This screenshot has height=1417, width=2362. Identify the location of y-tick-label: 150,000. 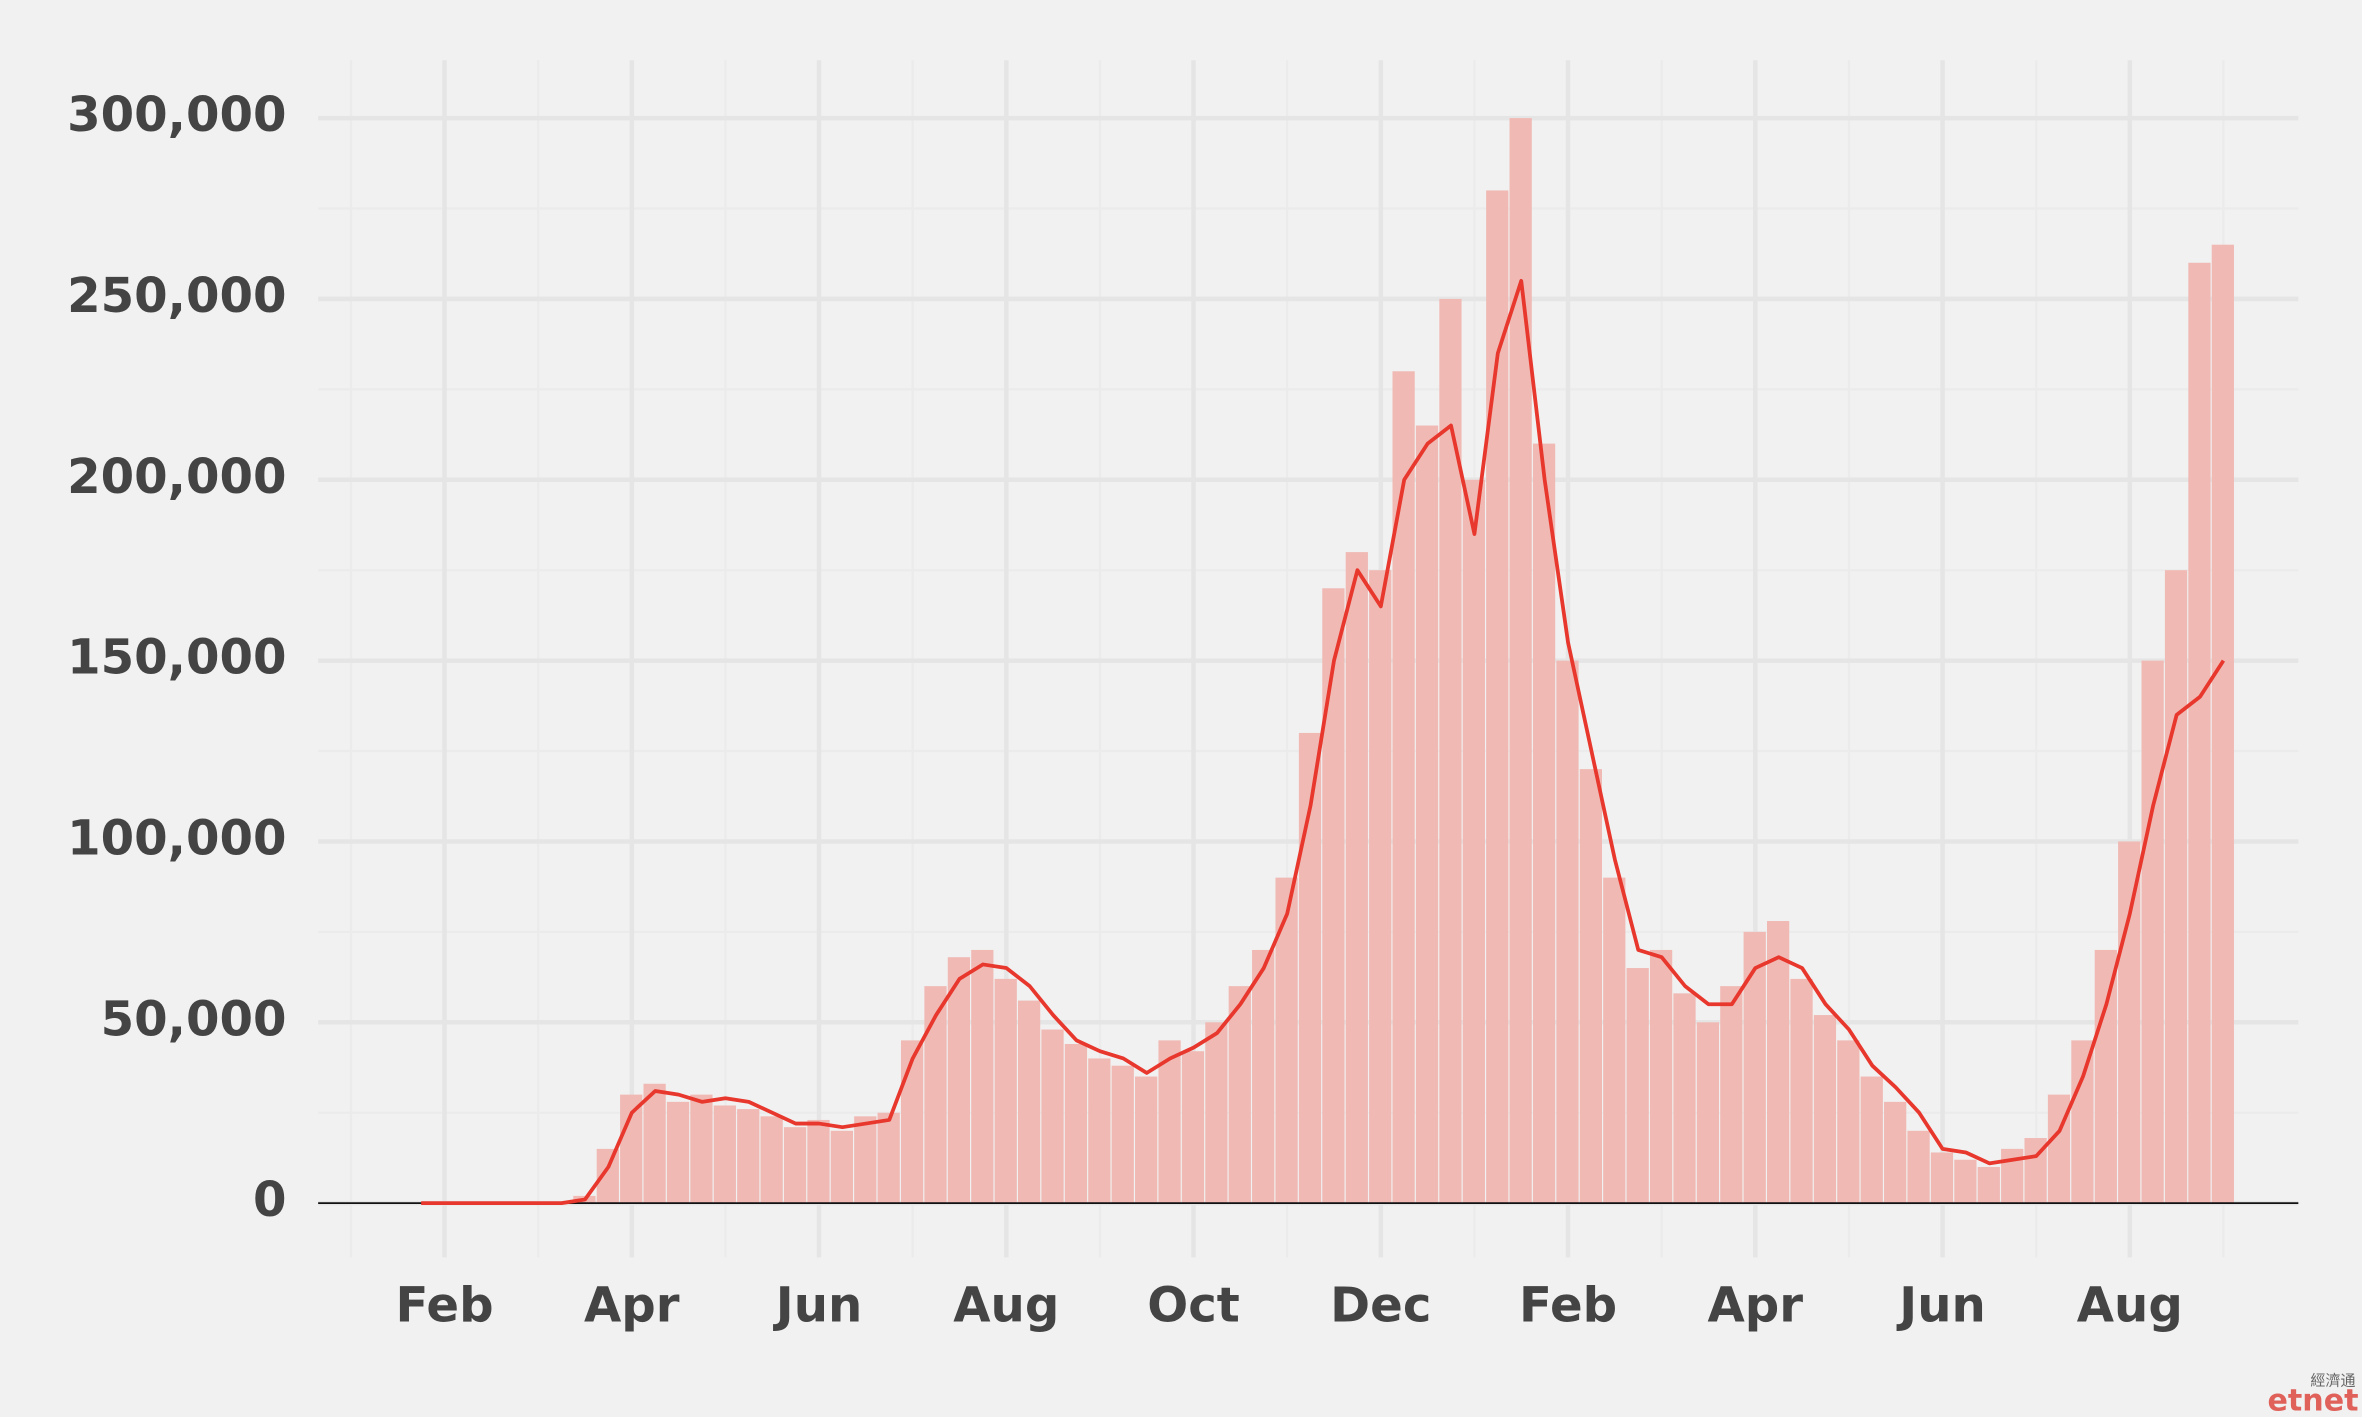
(176, 658).